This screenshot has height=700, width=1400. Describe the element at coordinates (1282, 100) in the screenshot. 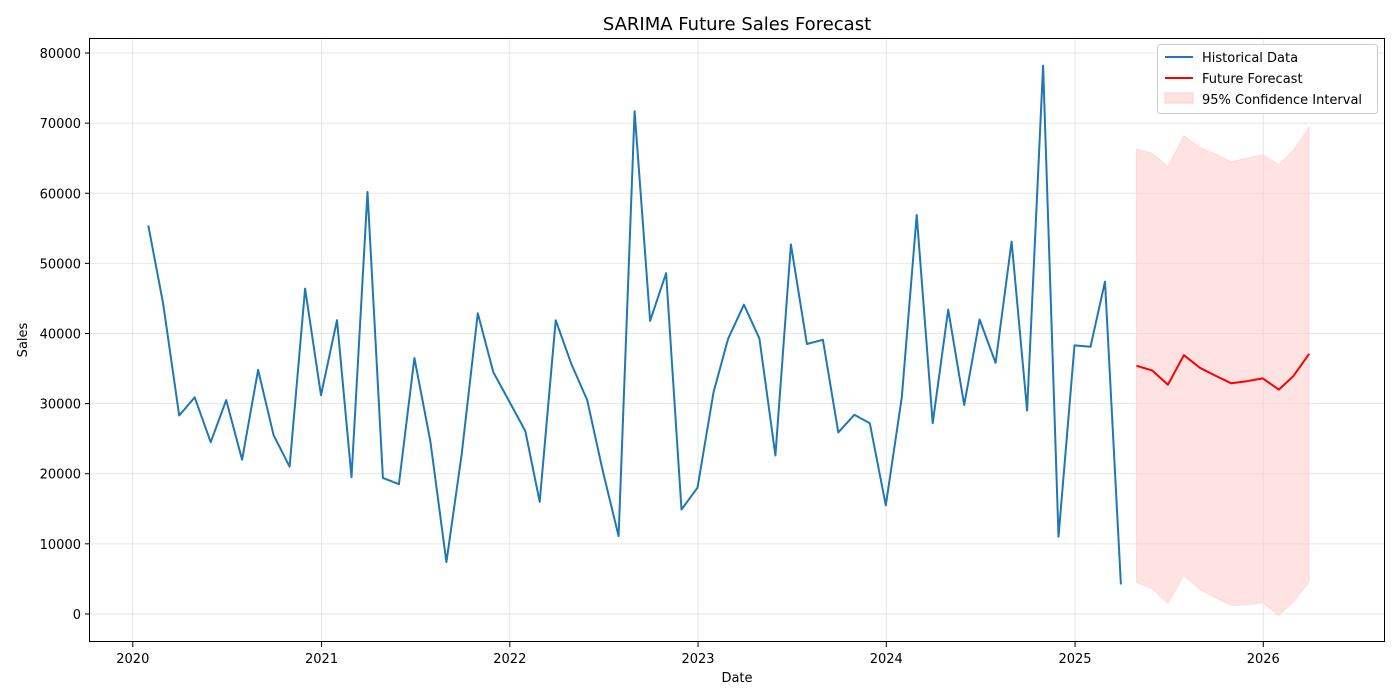

I see `legend-label-confidence: 95% Confidence Interval` at that location.